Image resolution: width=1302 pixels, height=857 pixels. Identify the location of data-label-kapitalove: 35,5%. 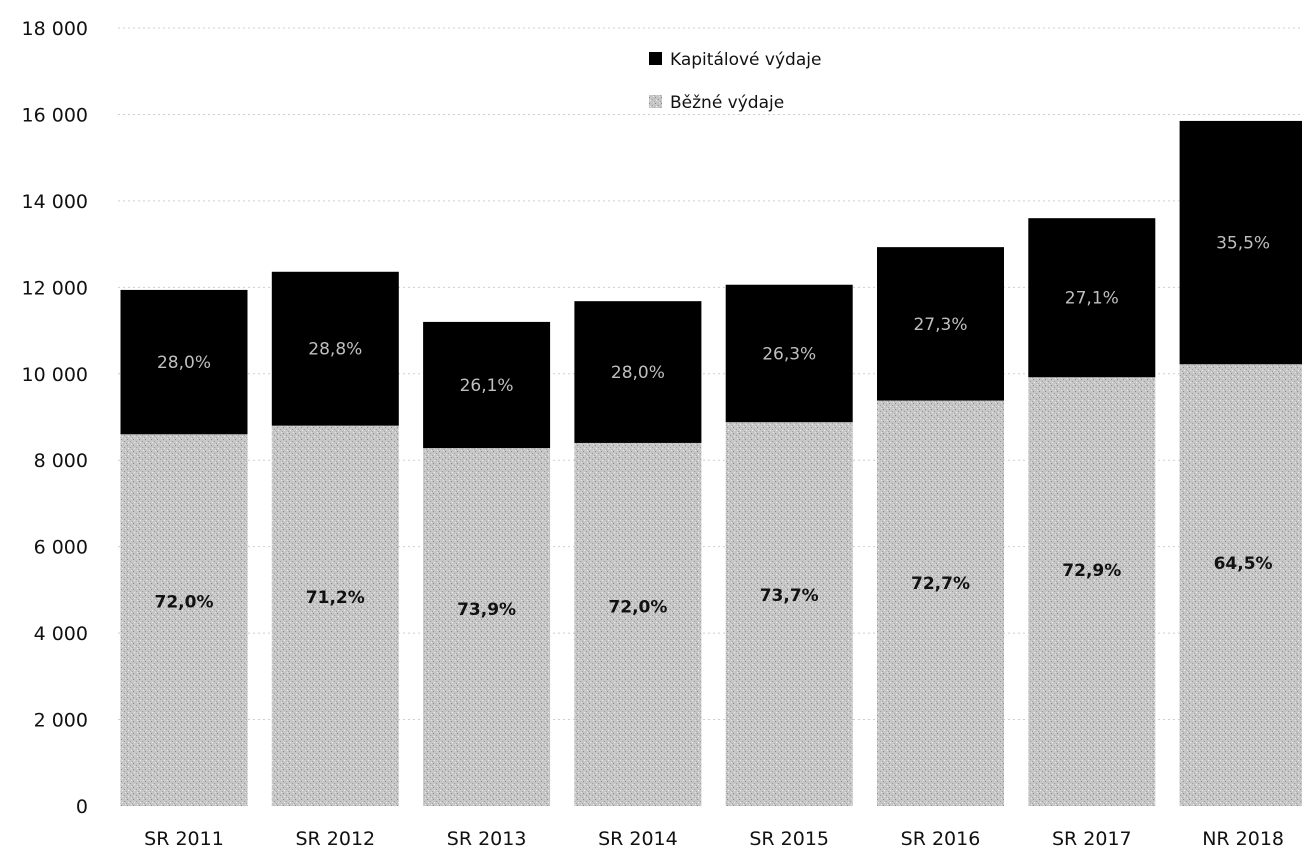
(1243, 244).